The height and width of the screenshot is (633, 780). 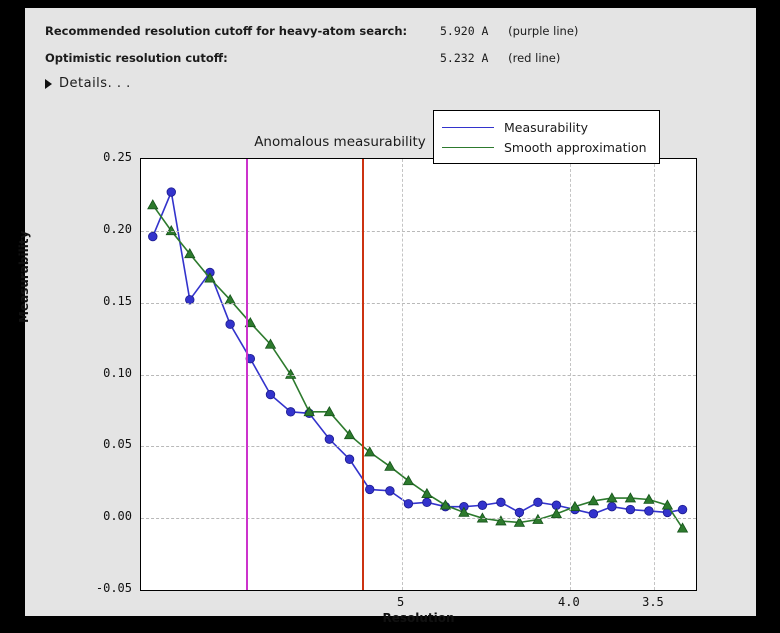 I want to click on optimistic-cutoff-label: Optimistic resolution cutoff:, so click(x=136, y=58).